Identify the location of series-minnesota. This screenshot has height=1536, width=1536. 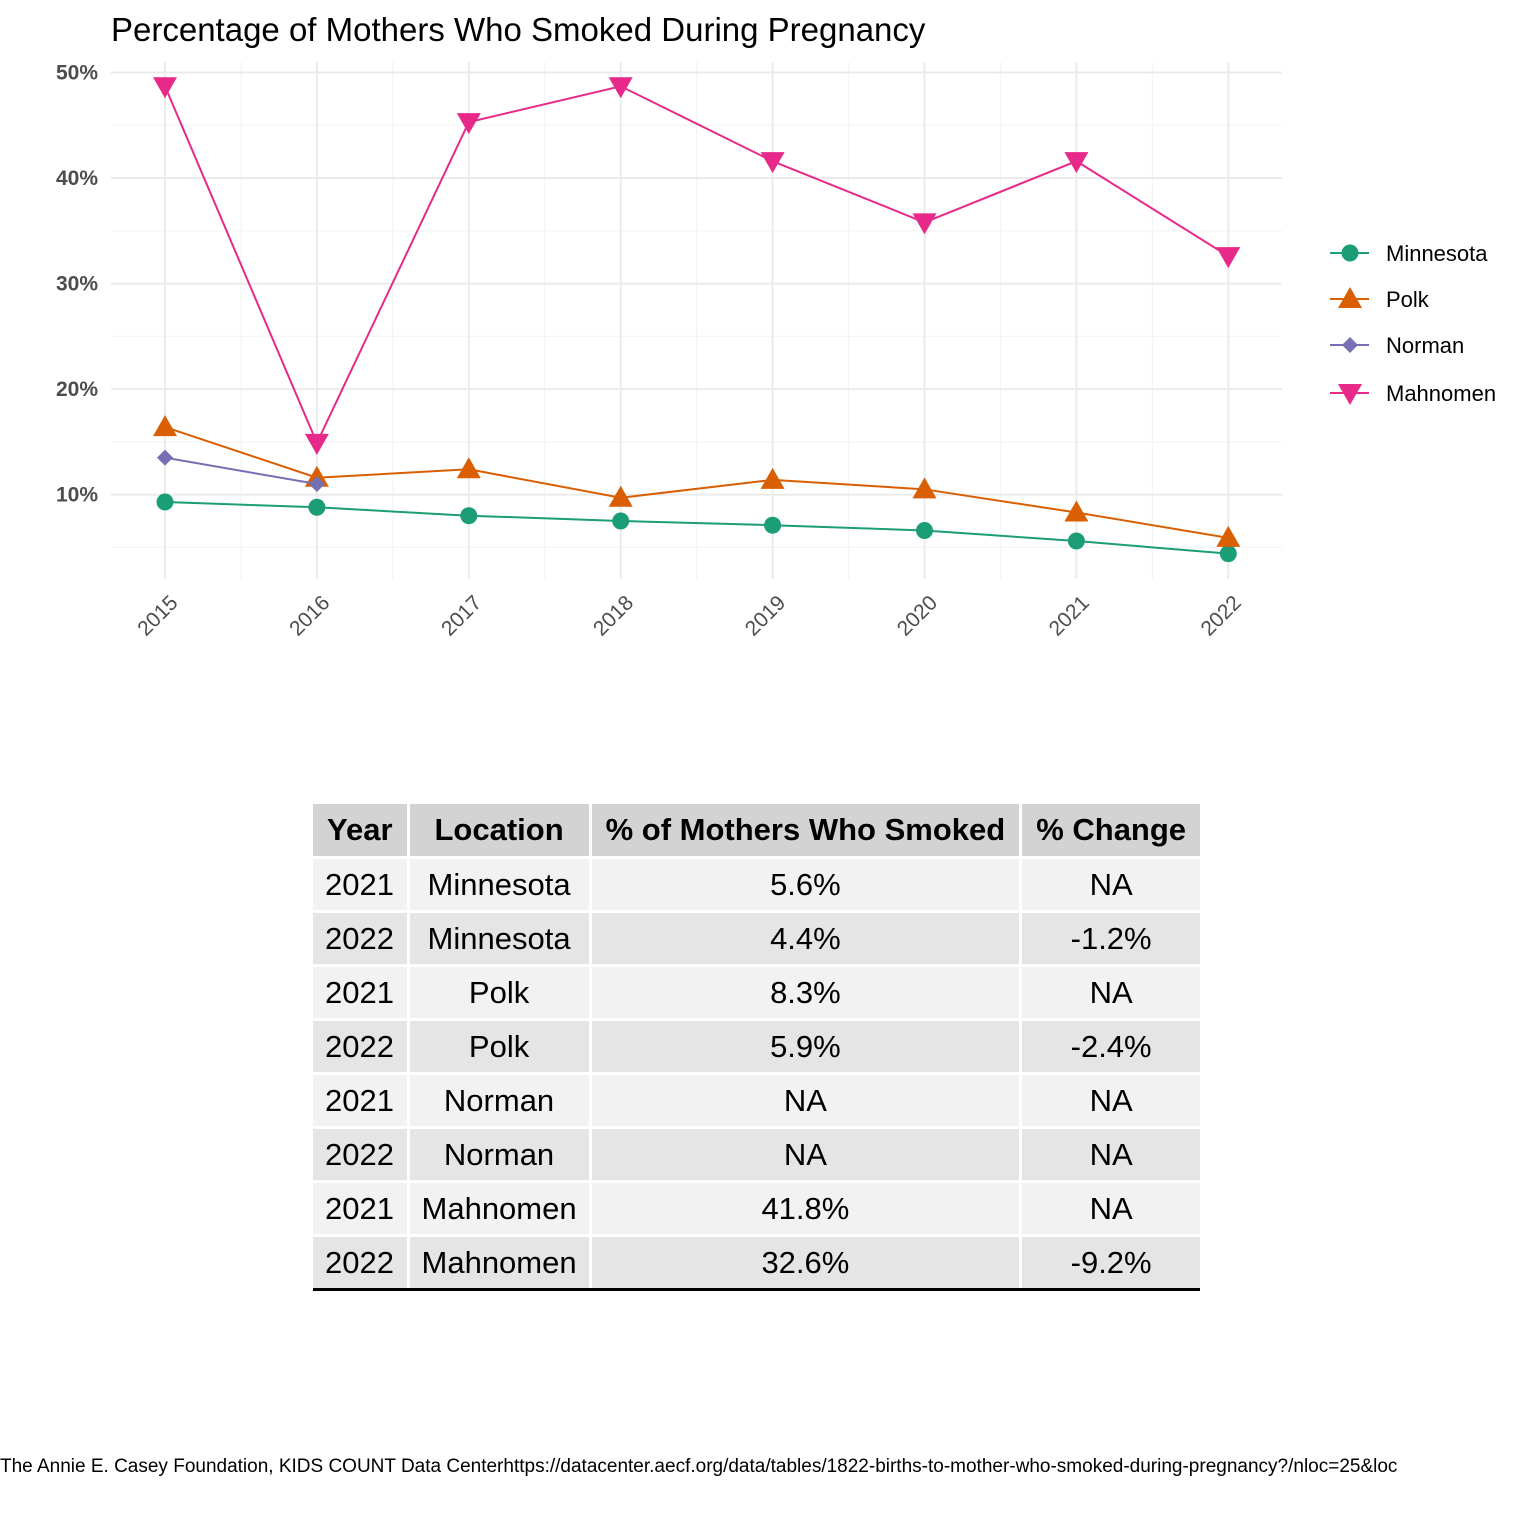
(696, 528).